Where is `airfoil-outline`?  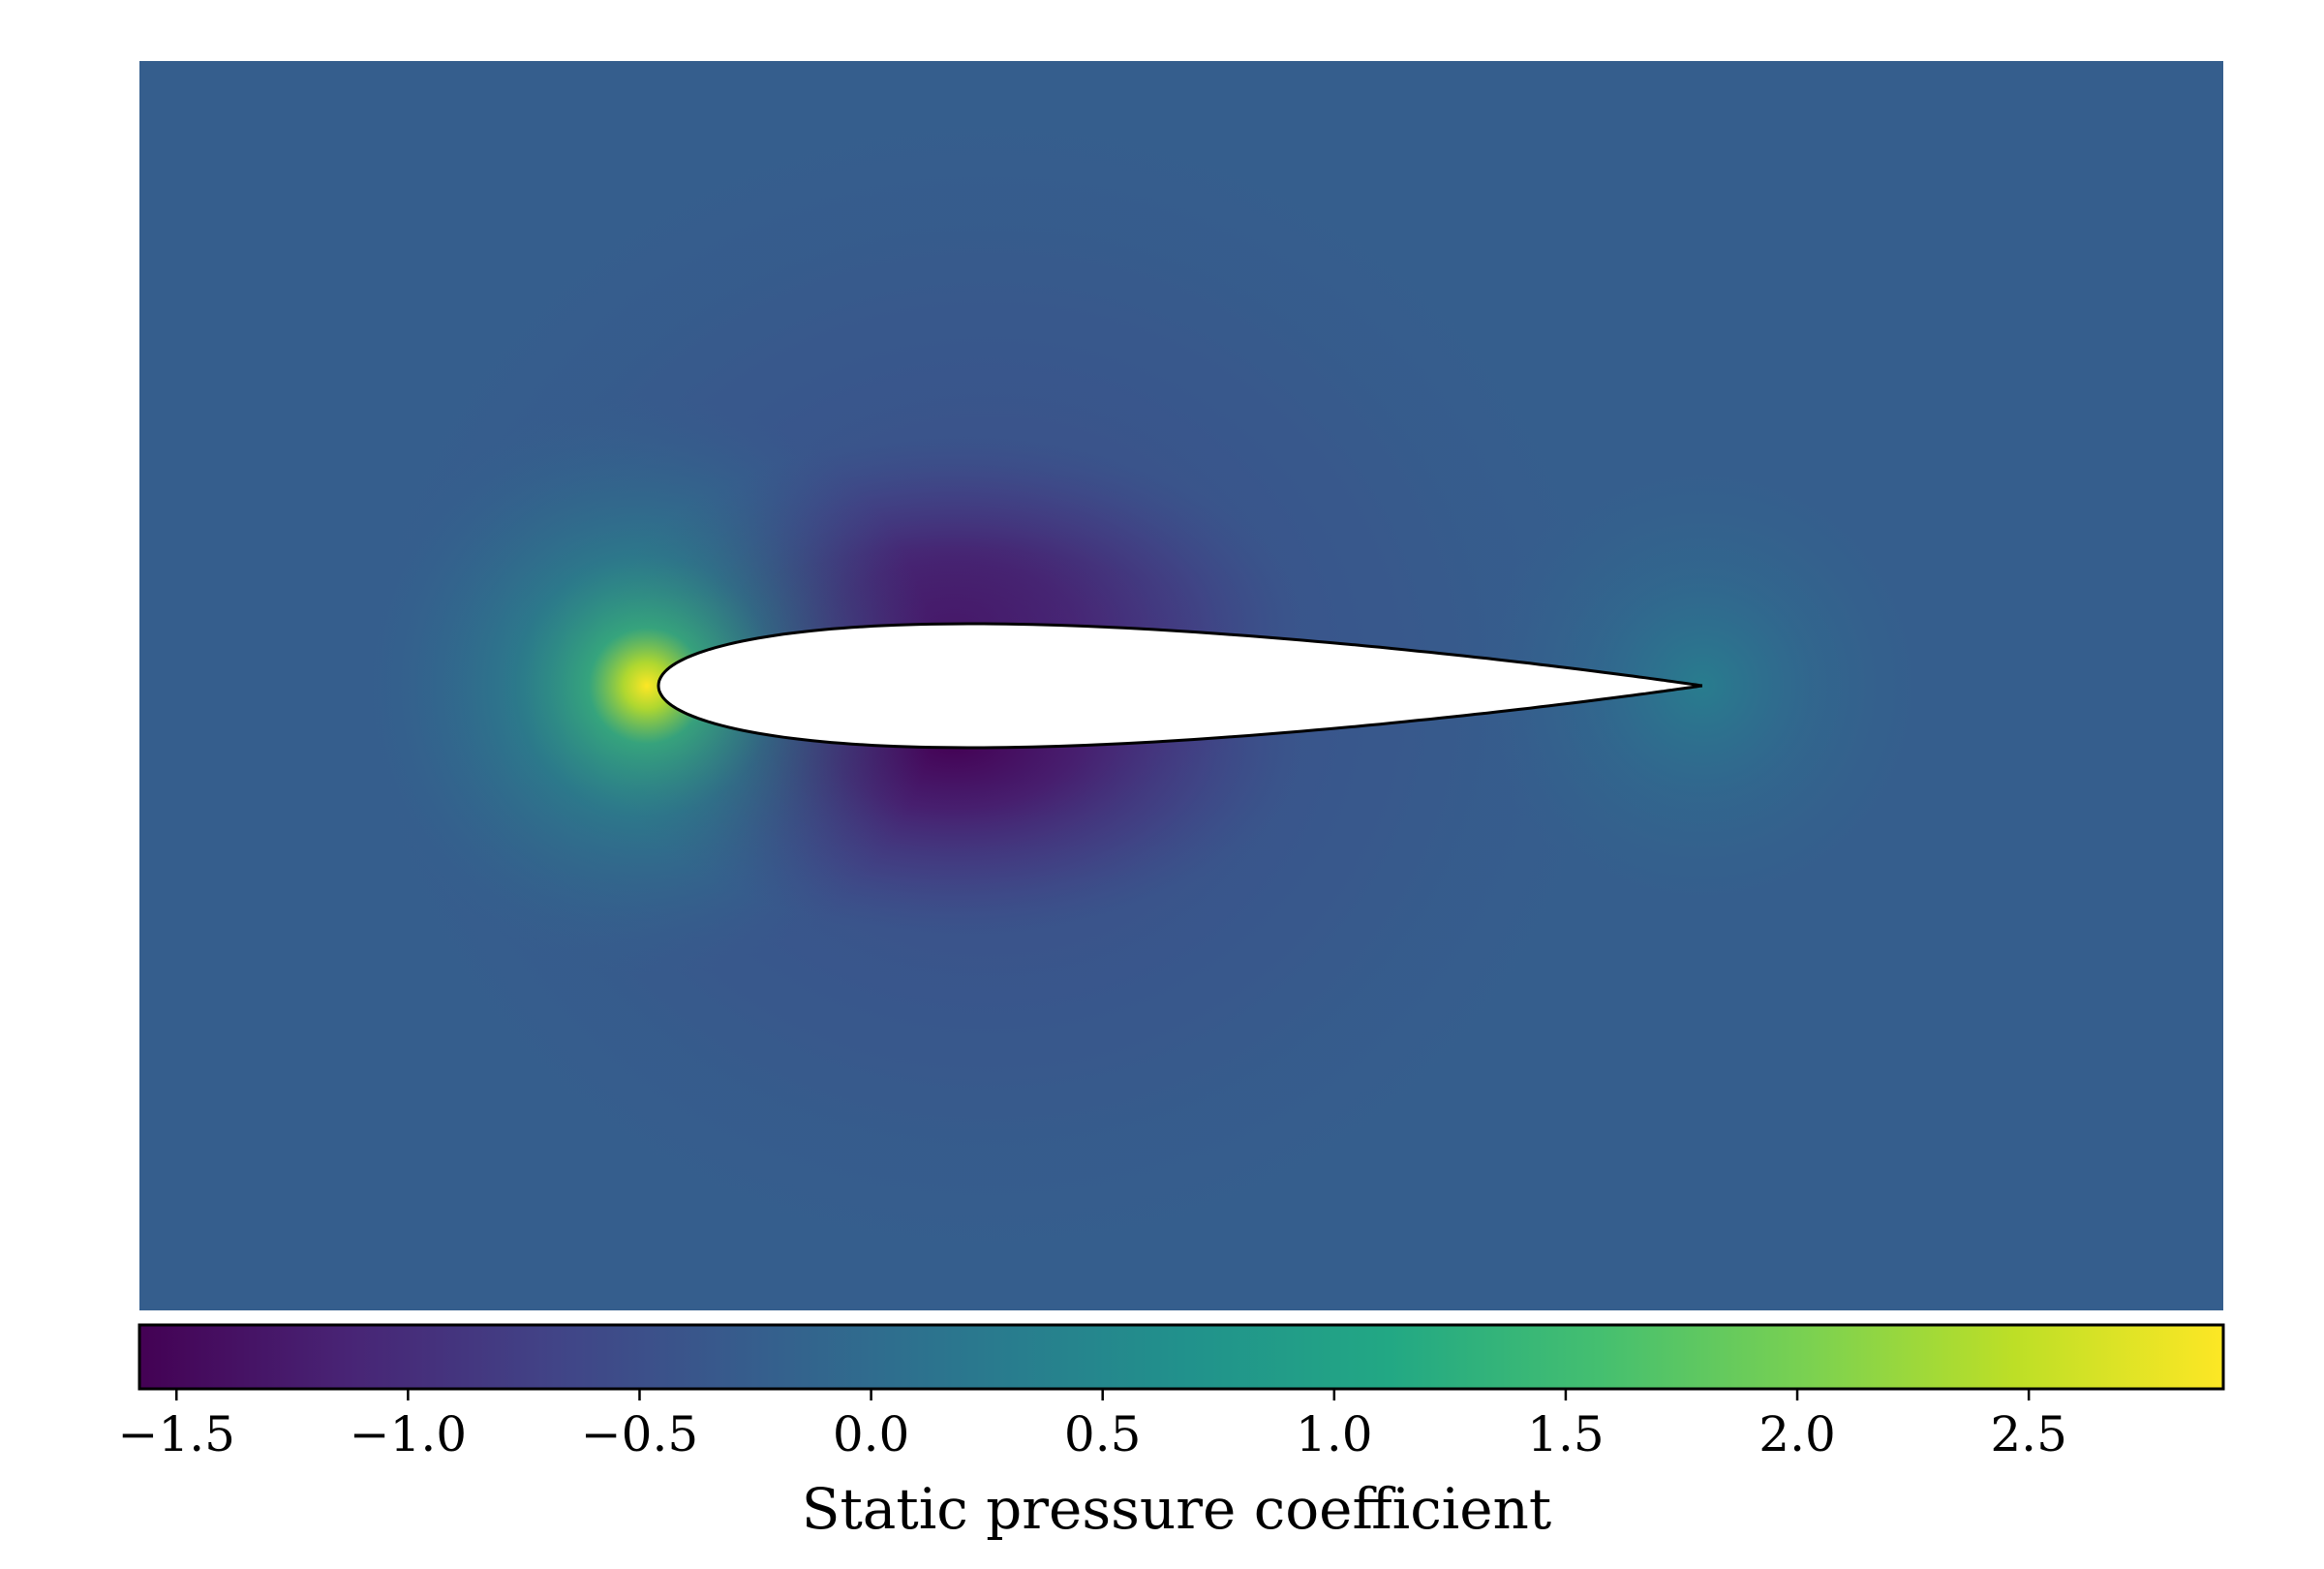 airfoil-outline is located at coordinates (1180, 686).